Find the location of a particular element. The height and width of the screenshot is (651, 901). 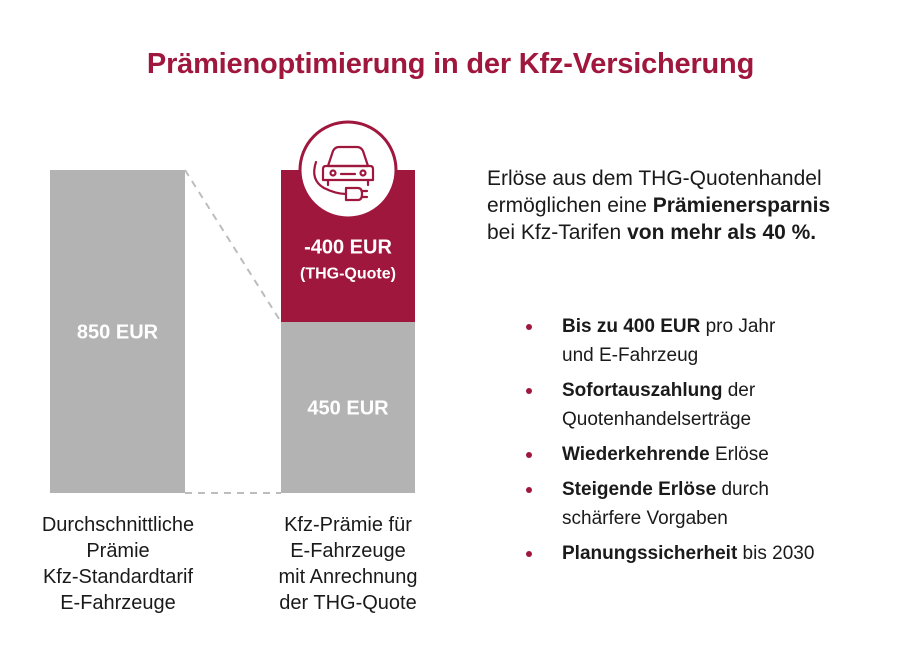

car-charging-icon is located at coordinates (344, 173).